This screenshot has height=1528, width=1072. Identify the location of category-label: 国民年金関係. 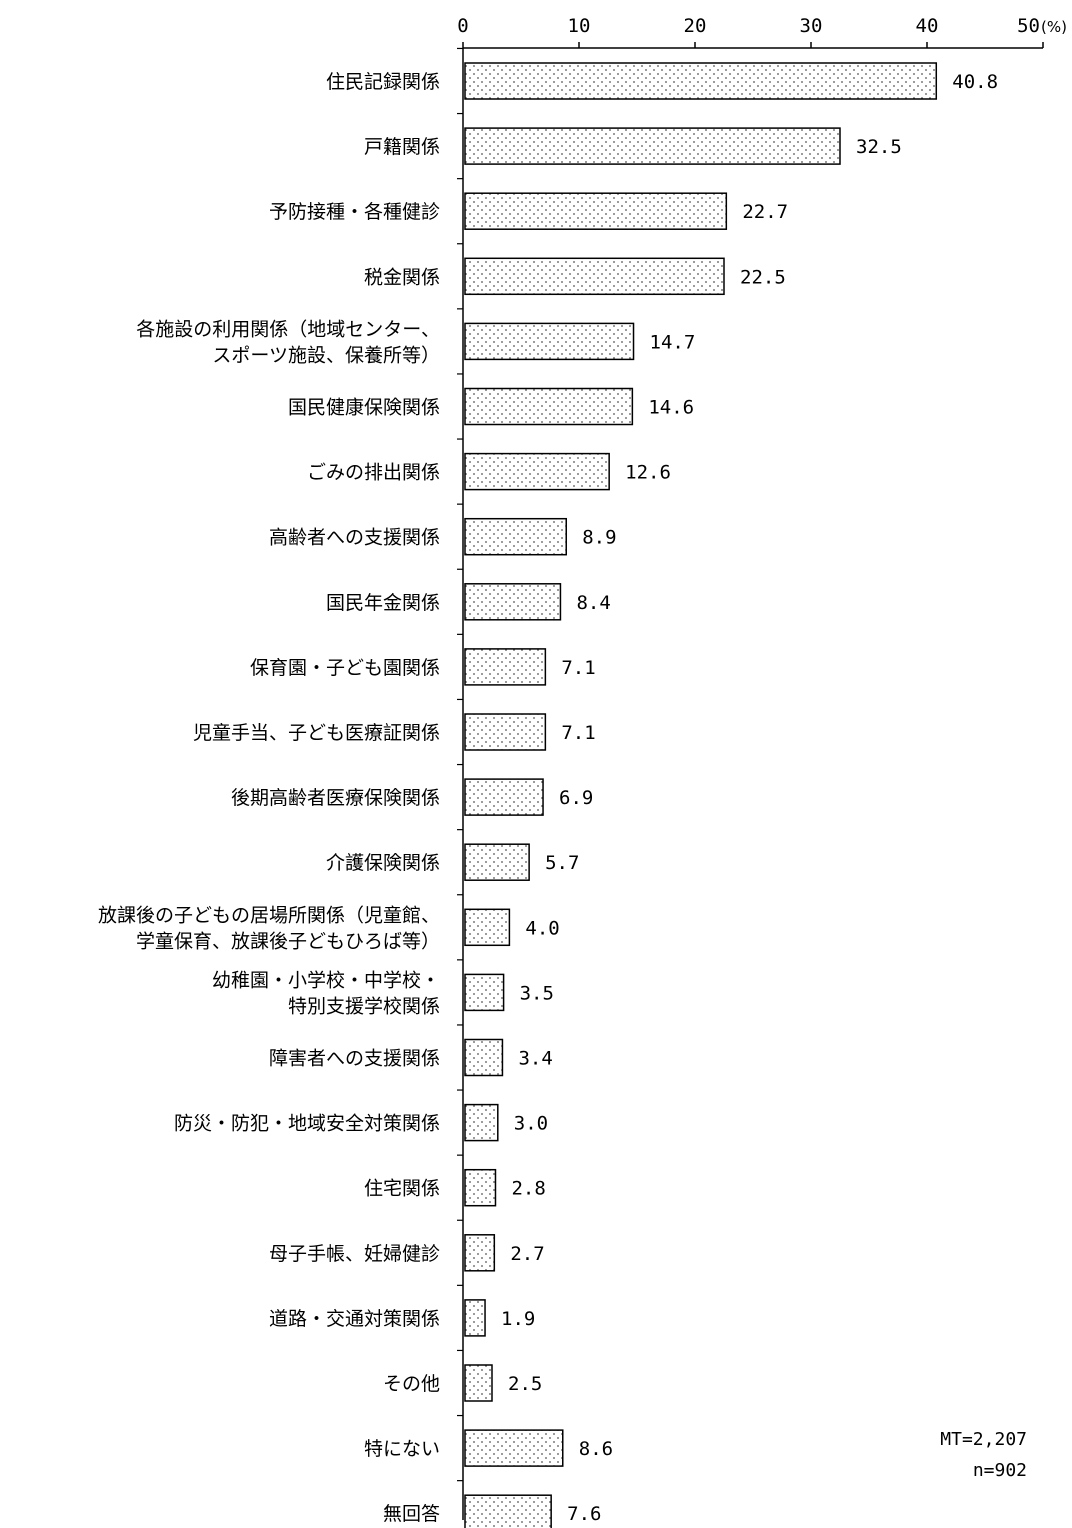
(383, 603).